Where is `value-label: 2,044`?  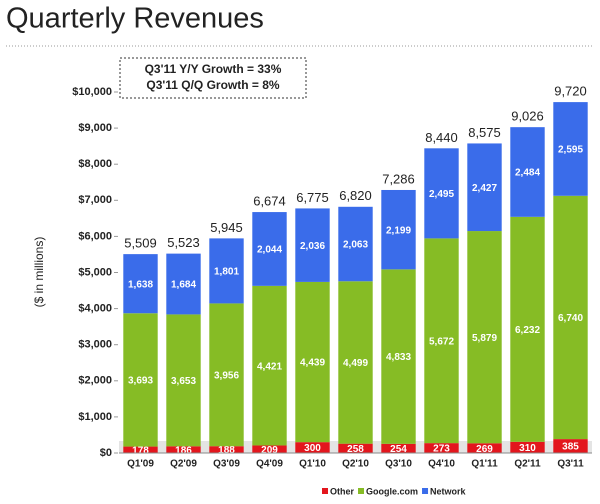
value-label: 2,044 is located at coordinates (269, 250).